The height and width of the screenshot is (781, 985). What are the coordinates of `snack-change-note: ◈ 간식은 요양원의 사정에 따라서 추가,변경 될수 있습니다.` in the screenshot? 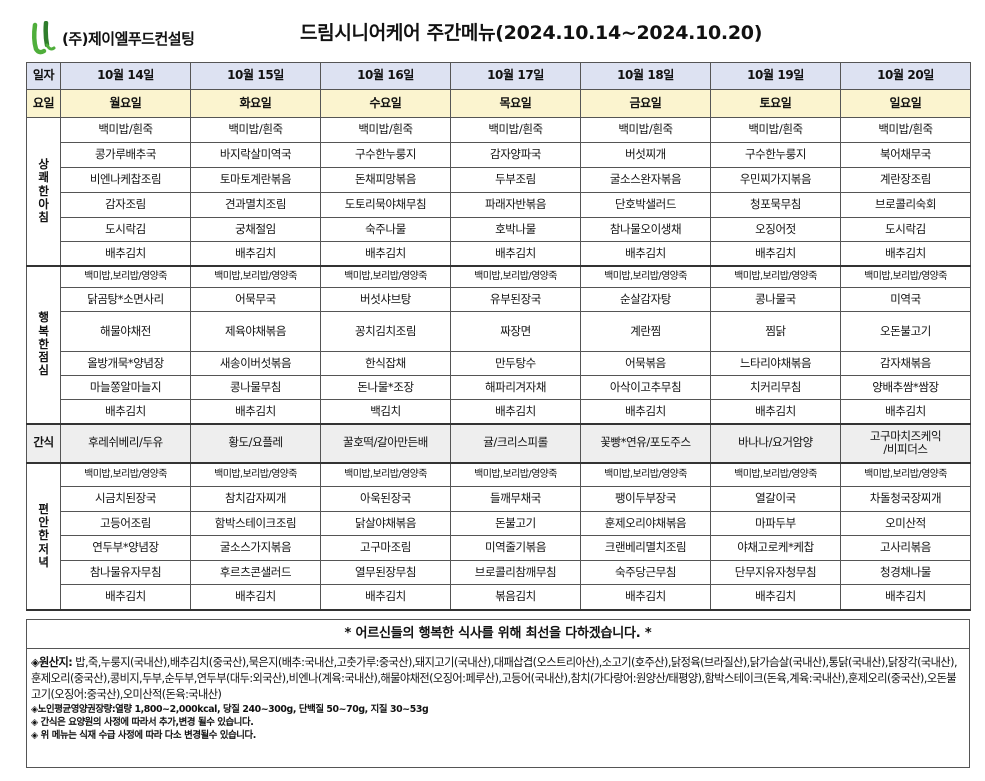 It's located at (142, 722).